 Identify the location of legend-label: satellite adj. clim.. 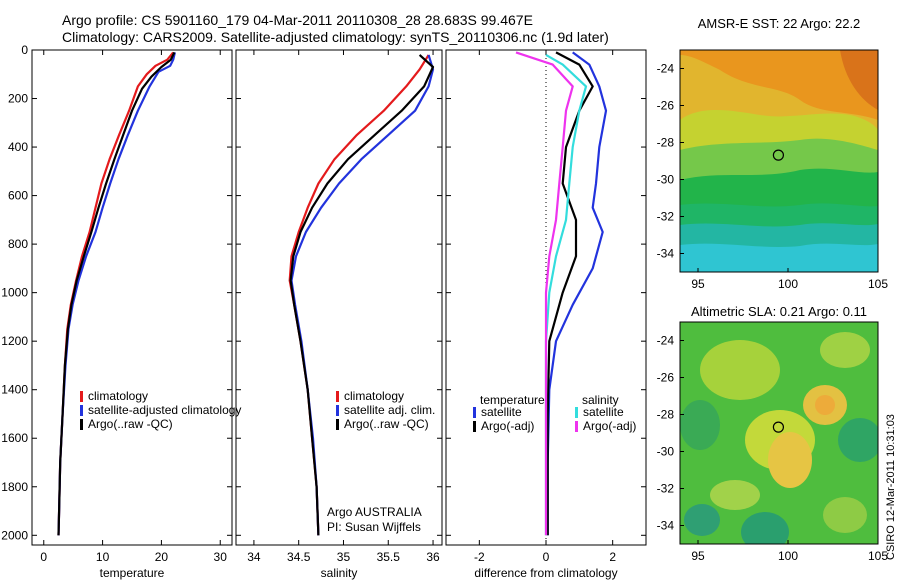
(389, 410).